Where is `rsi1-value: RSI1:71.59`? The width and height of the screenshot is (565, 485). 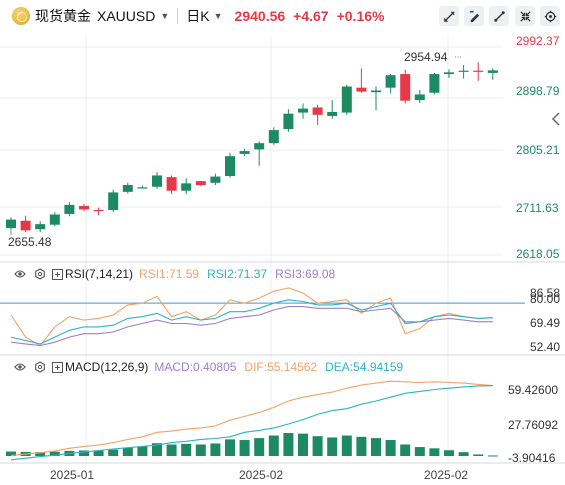 rsi1-value: RSI1:71.59 is located at coordinates (169, 274).